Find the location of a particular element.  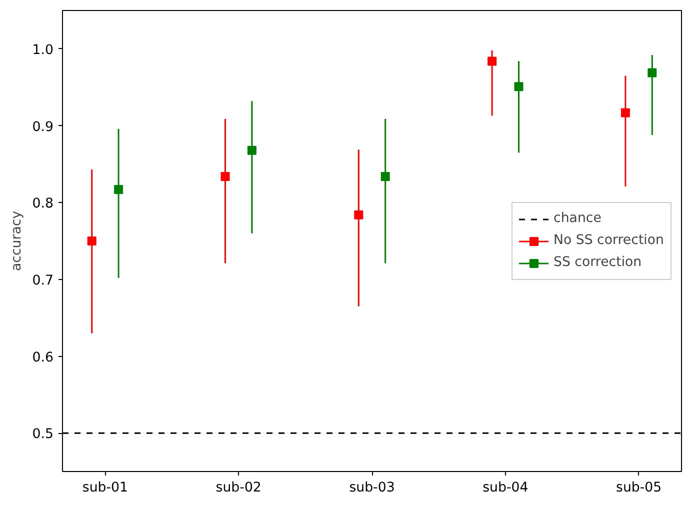

legend-label: SS correction is located at coordinates (598, 262).